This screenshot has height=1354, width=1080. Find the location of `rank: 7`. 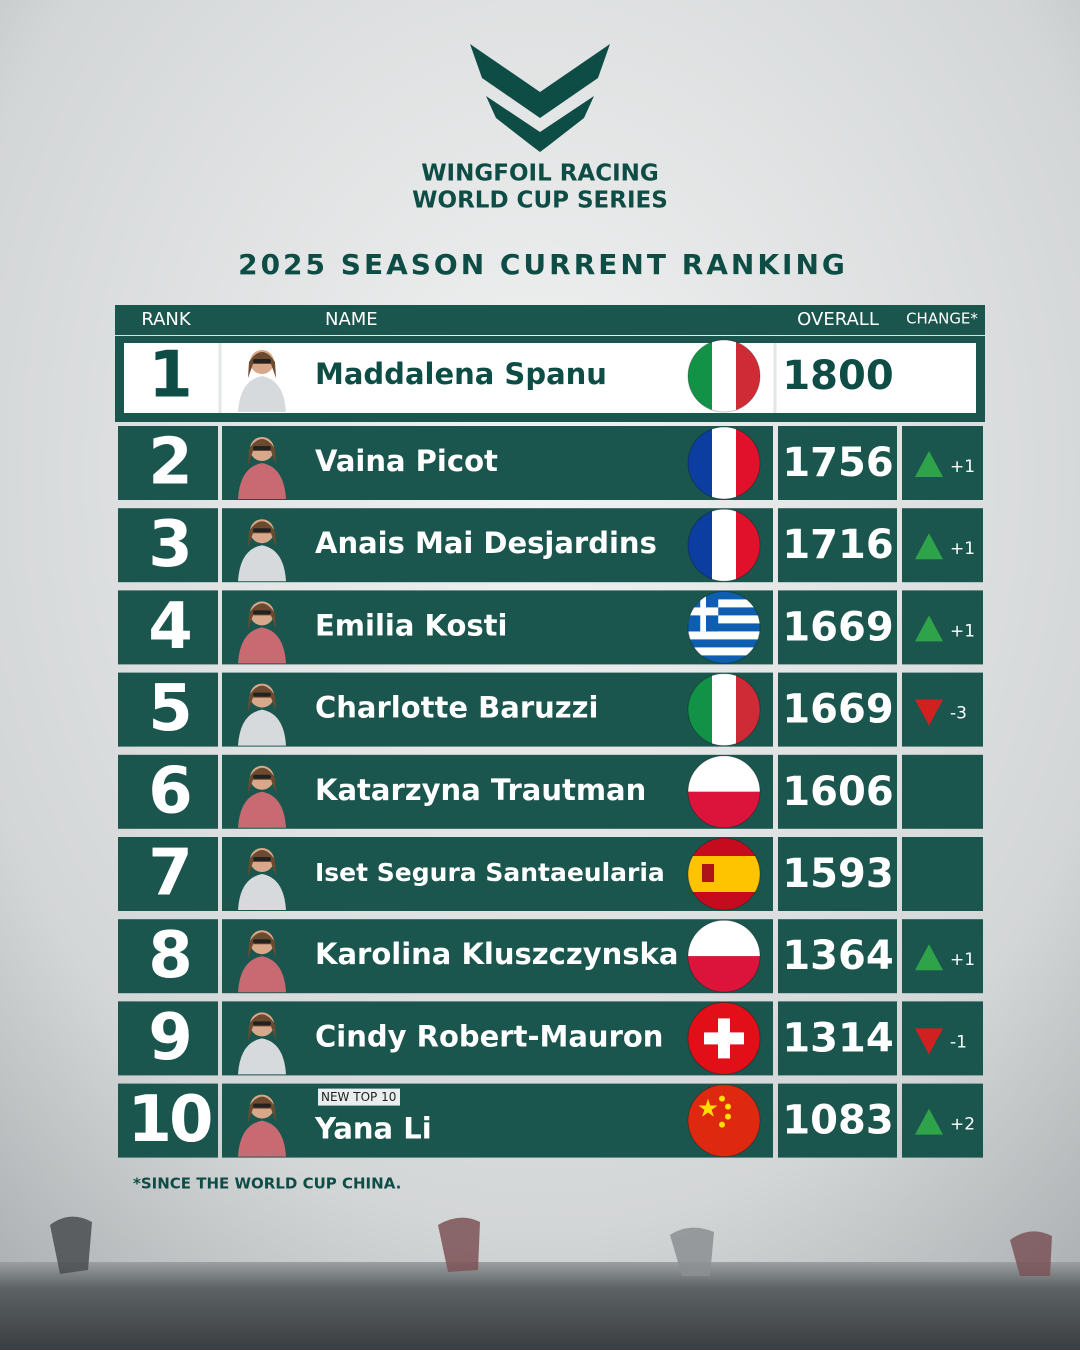

rank: 7 is located at coordinates (169, 874).